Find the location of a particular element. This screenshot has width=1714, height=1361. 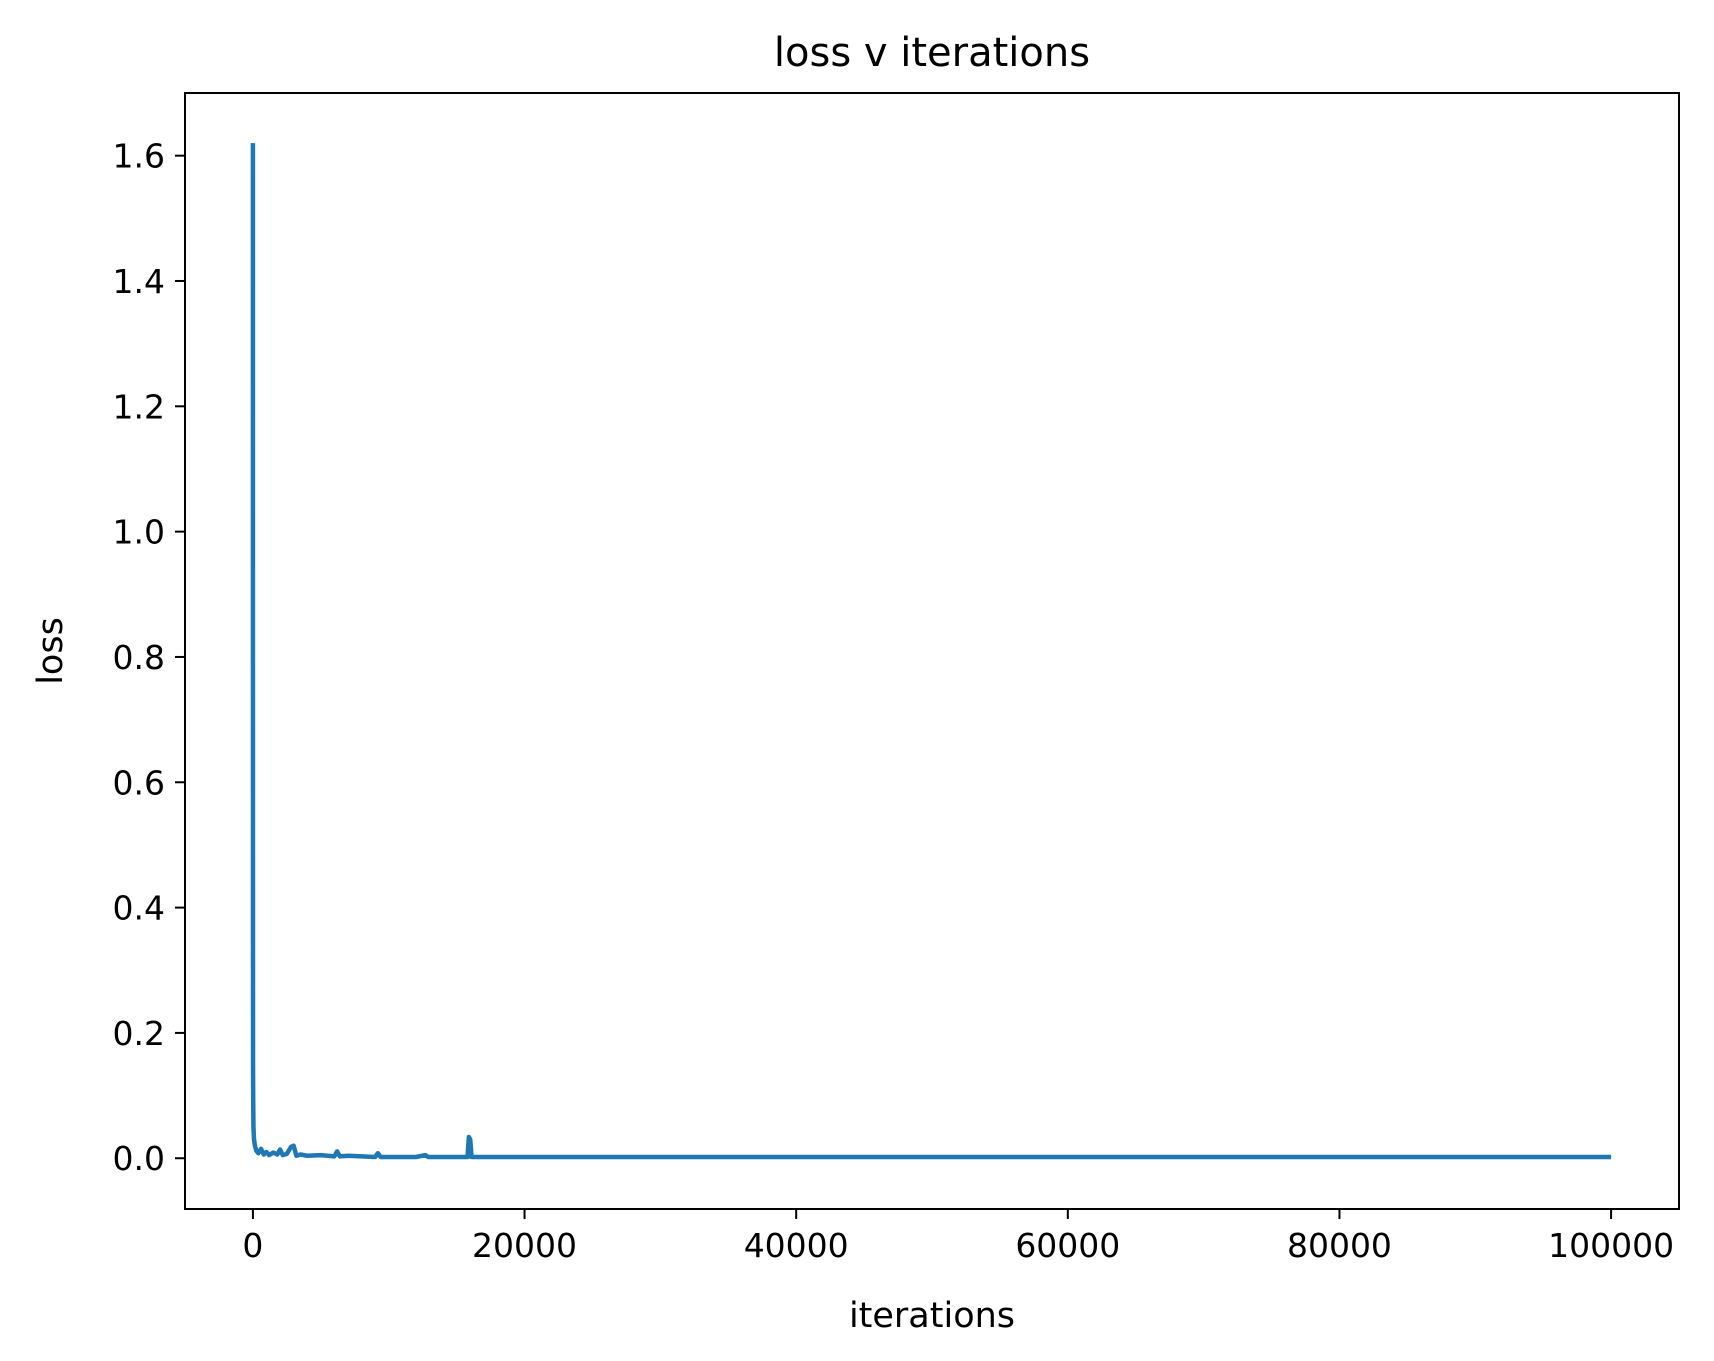

y-tick-label: 0.8 is located at coordinates (139, 657).